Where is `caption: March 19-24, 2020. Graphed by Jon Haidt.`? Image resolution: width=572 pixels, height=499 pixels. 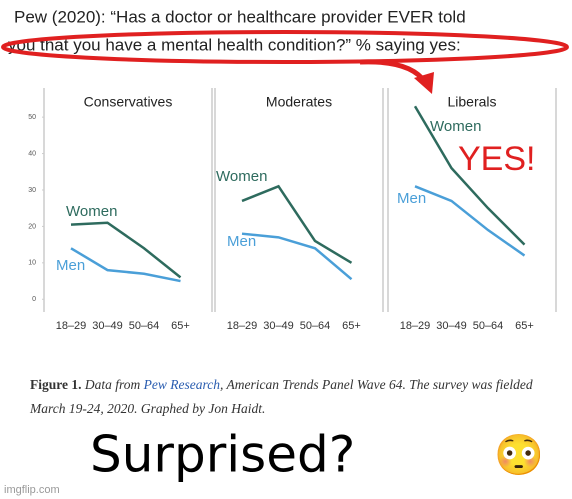 caption: March 19-24, 2020. Graphed by Jon Haidt. is located at coordinates (147, 408).